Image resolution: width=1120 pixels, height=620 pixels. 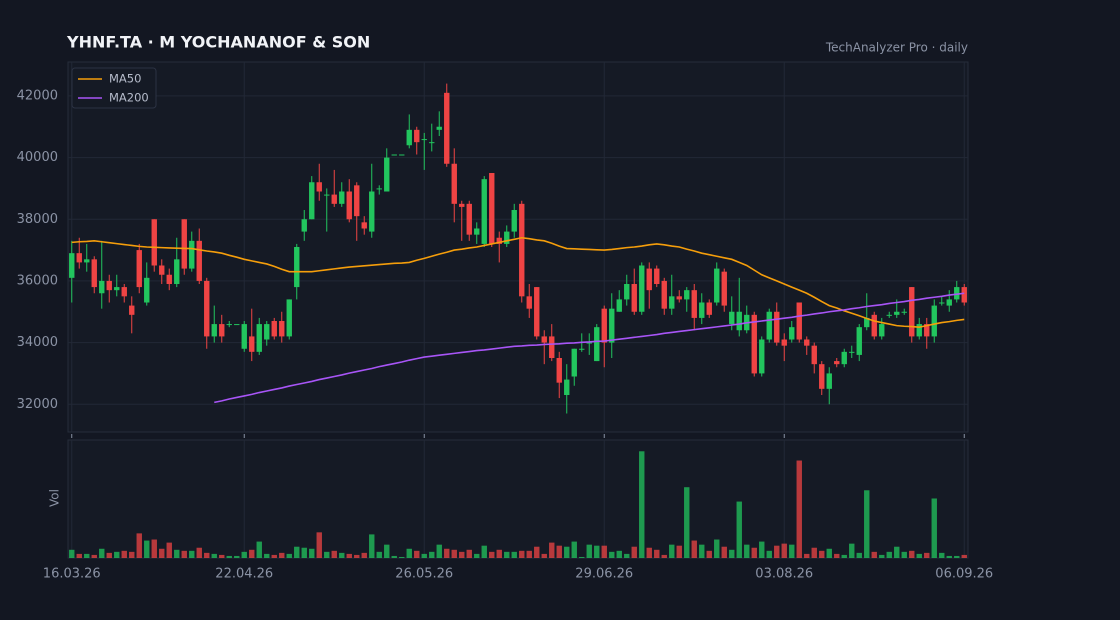 What do you see at coordinates (604, 574) in the screenshot?
I see `x-tick-label: 29.06.26` at bounding box center [604, 574].